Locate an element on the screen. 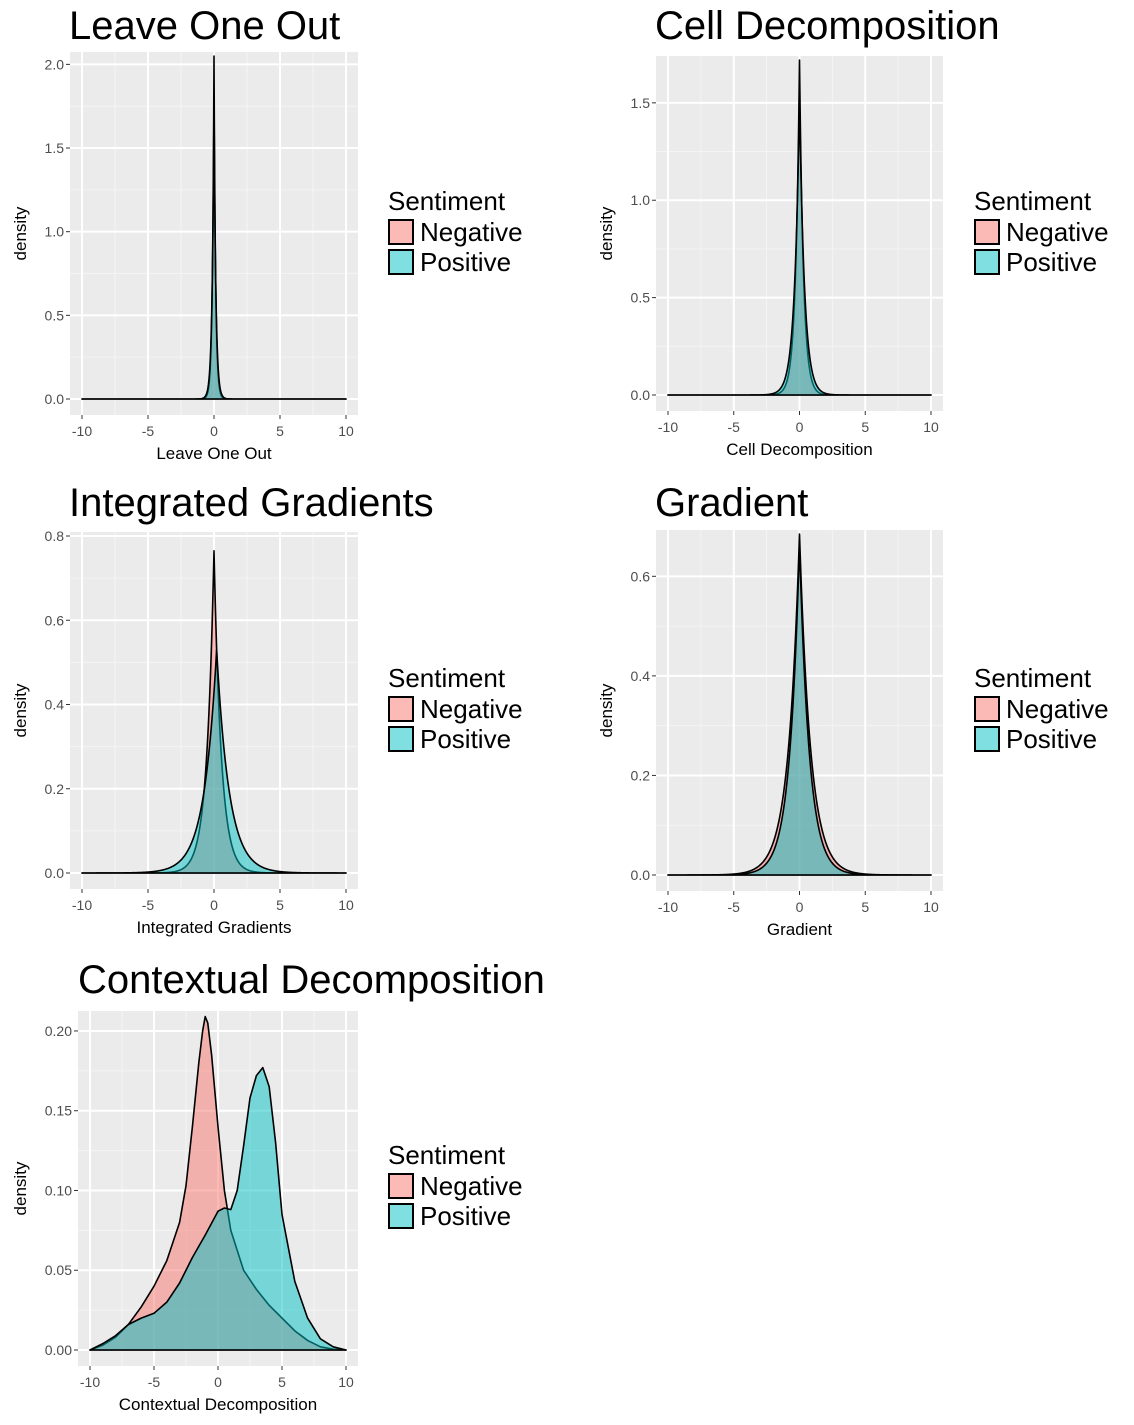 This screenshot has width=1134, height=1425. x-axis-label: Leave One Out is located at coordinates (214, 453).